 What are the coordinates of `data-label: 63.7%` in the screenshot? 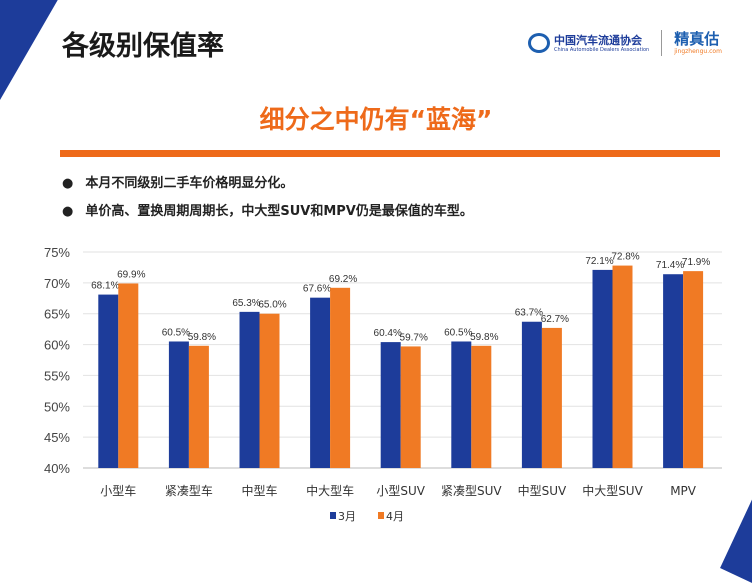 It's located at (529, 313).